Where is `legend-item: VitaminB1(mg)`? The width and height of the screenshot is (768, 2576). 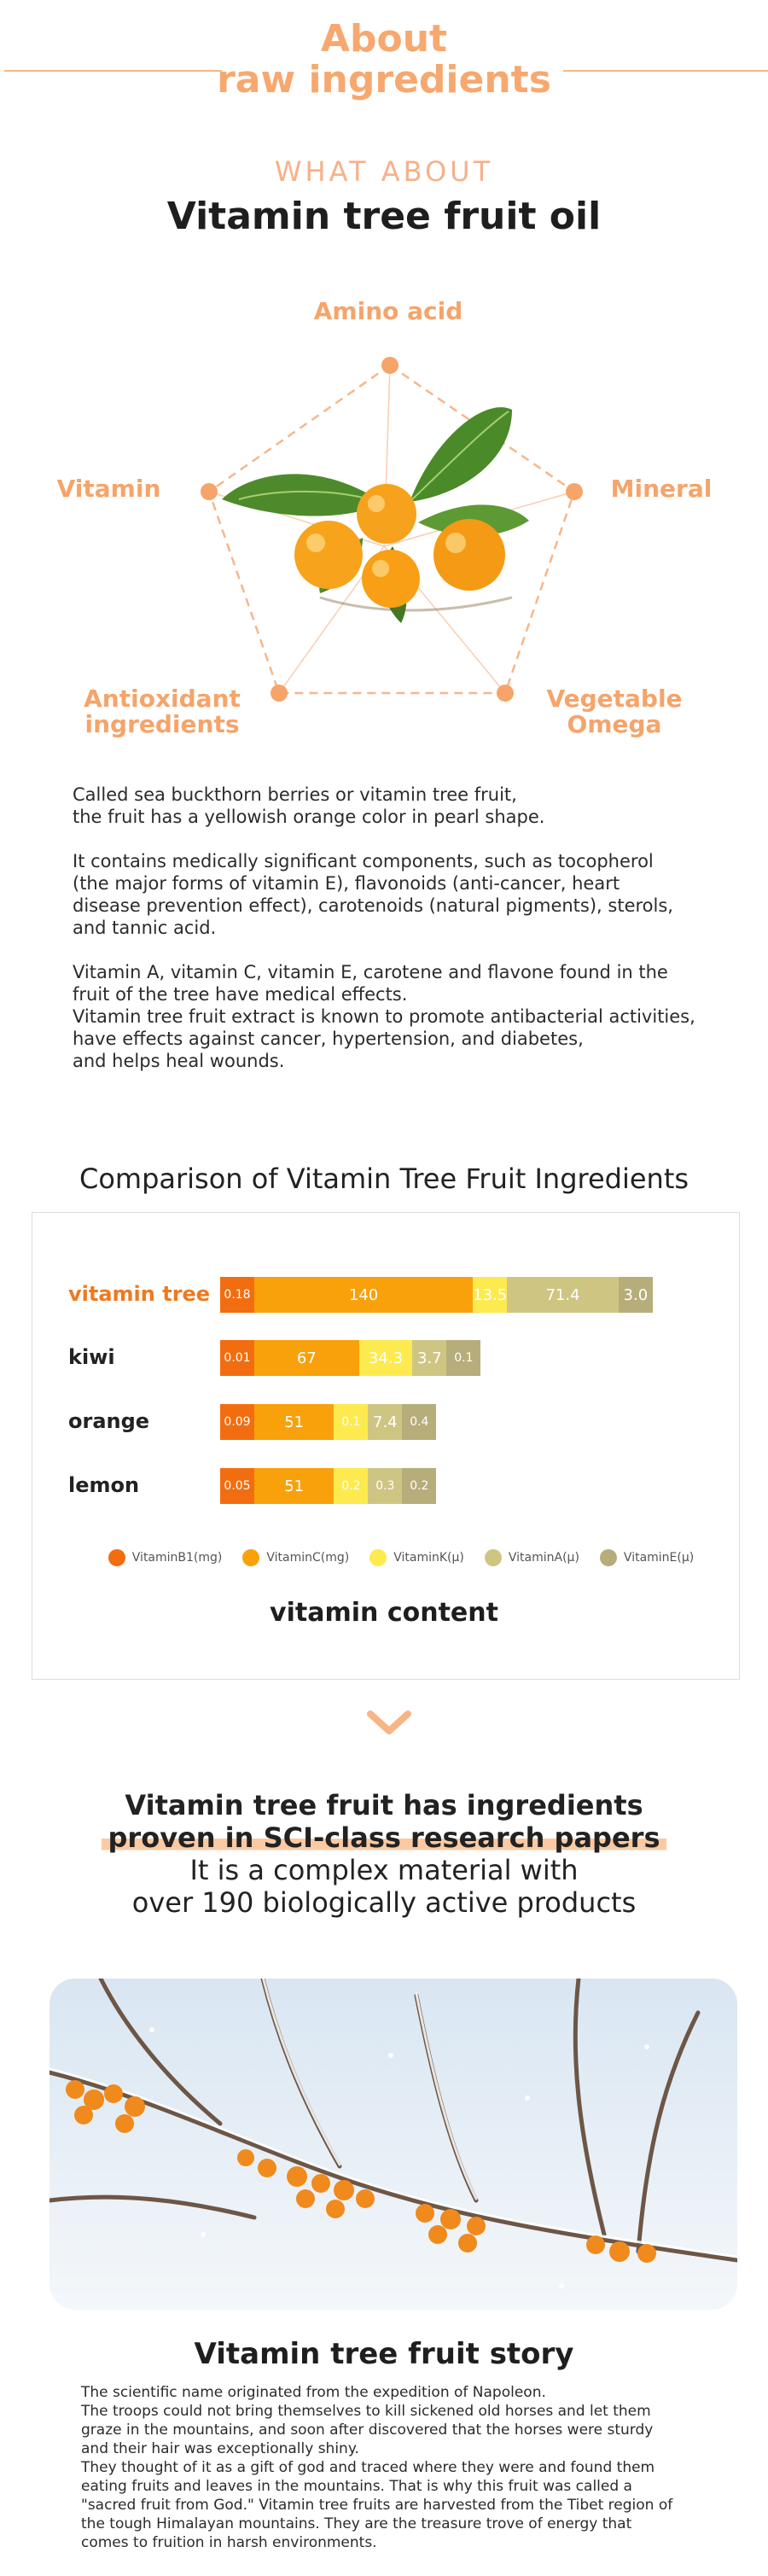 legend-item: VitaminB1(mg) is located at coordinates (165, 1557).